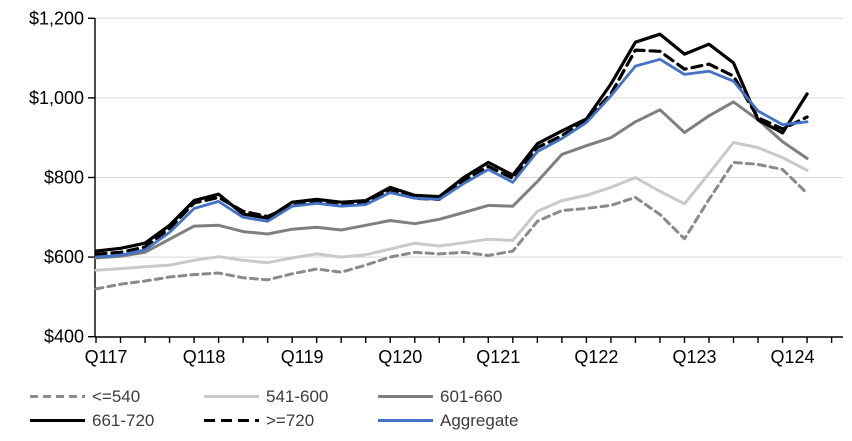 This screenshot has width=852, height=441. I want to click on x-axis-label-Q122: Q122, so click(596, 357).